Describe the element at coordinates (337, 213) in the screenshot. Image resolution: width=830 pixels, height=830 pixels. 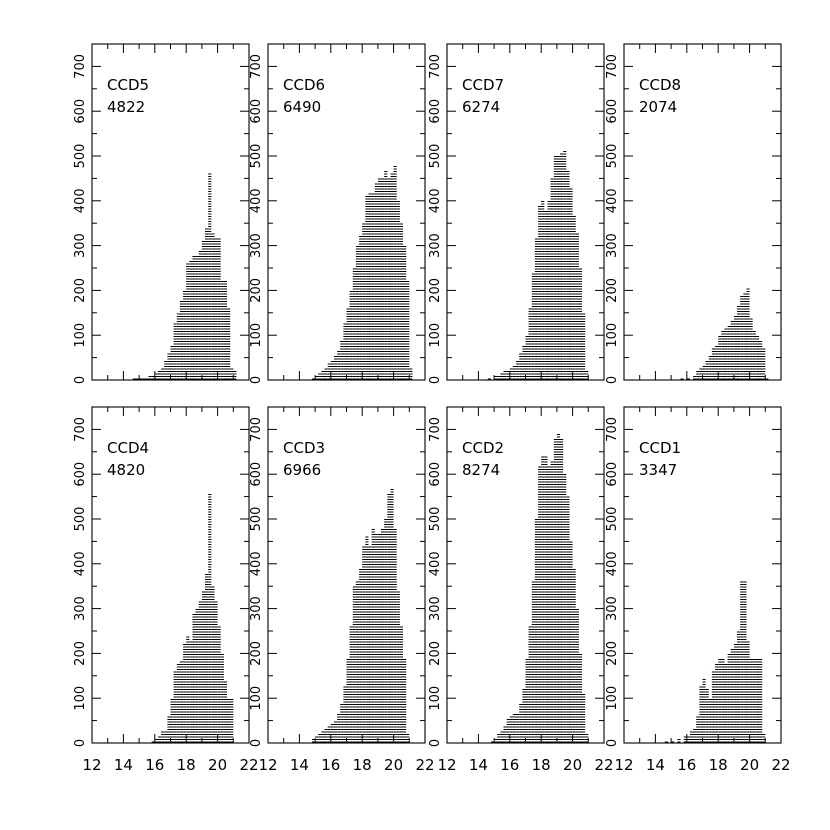
I see `panel-ccd6: 0 100 200 300 400 500 600 700 CCD6 6490` at that location.